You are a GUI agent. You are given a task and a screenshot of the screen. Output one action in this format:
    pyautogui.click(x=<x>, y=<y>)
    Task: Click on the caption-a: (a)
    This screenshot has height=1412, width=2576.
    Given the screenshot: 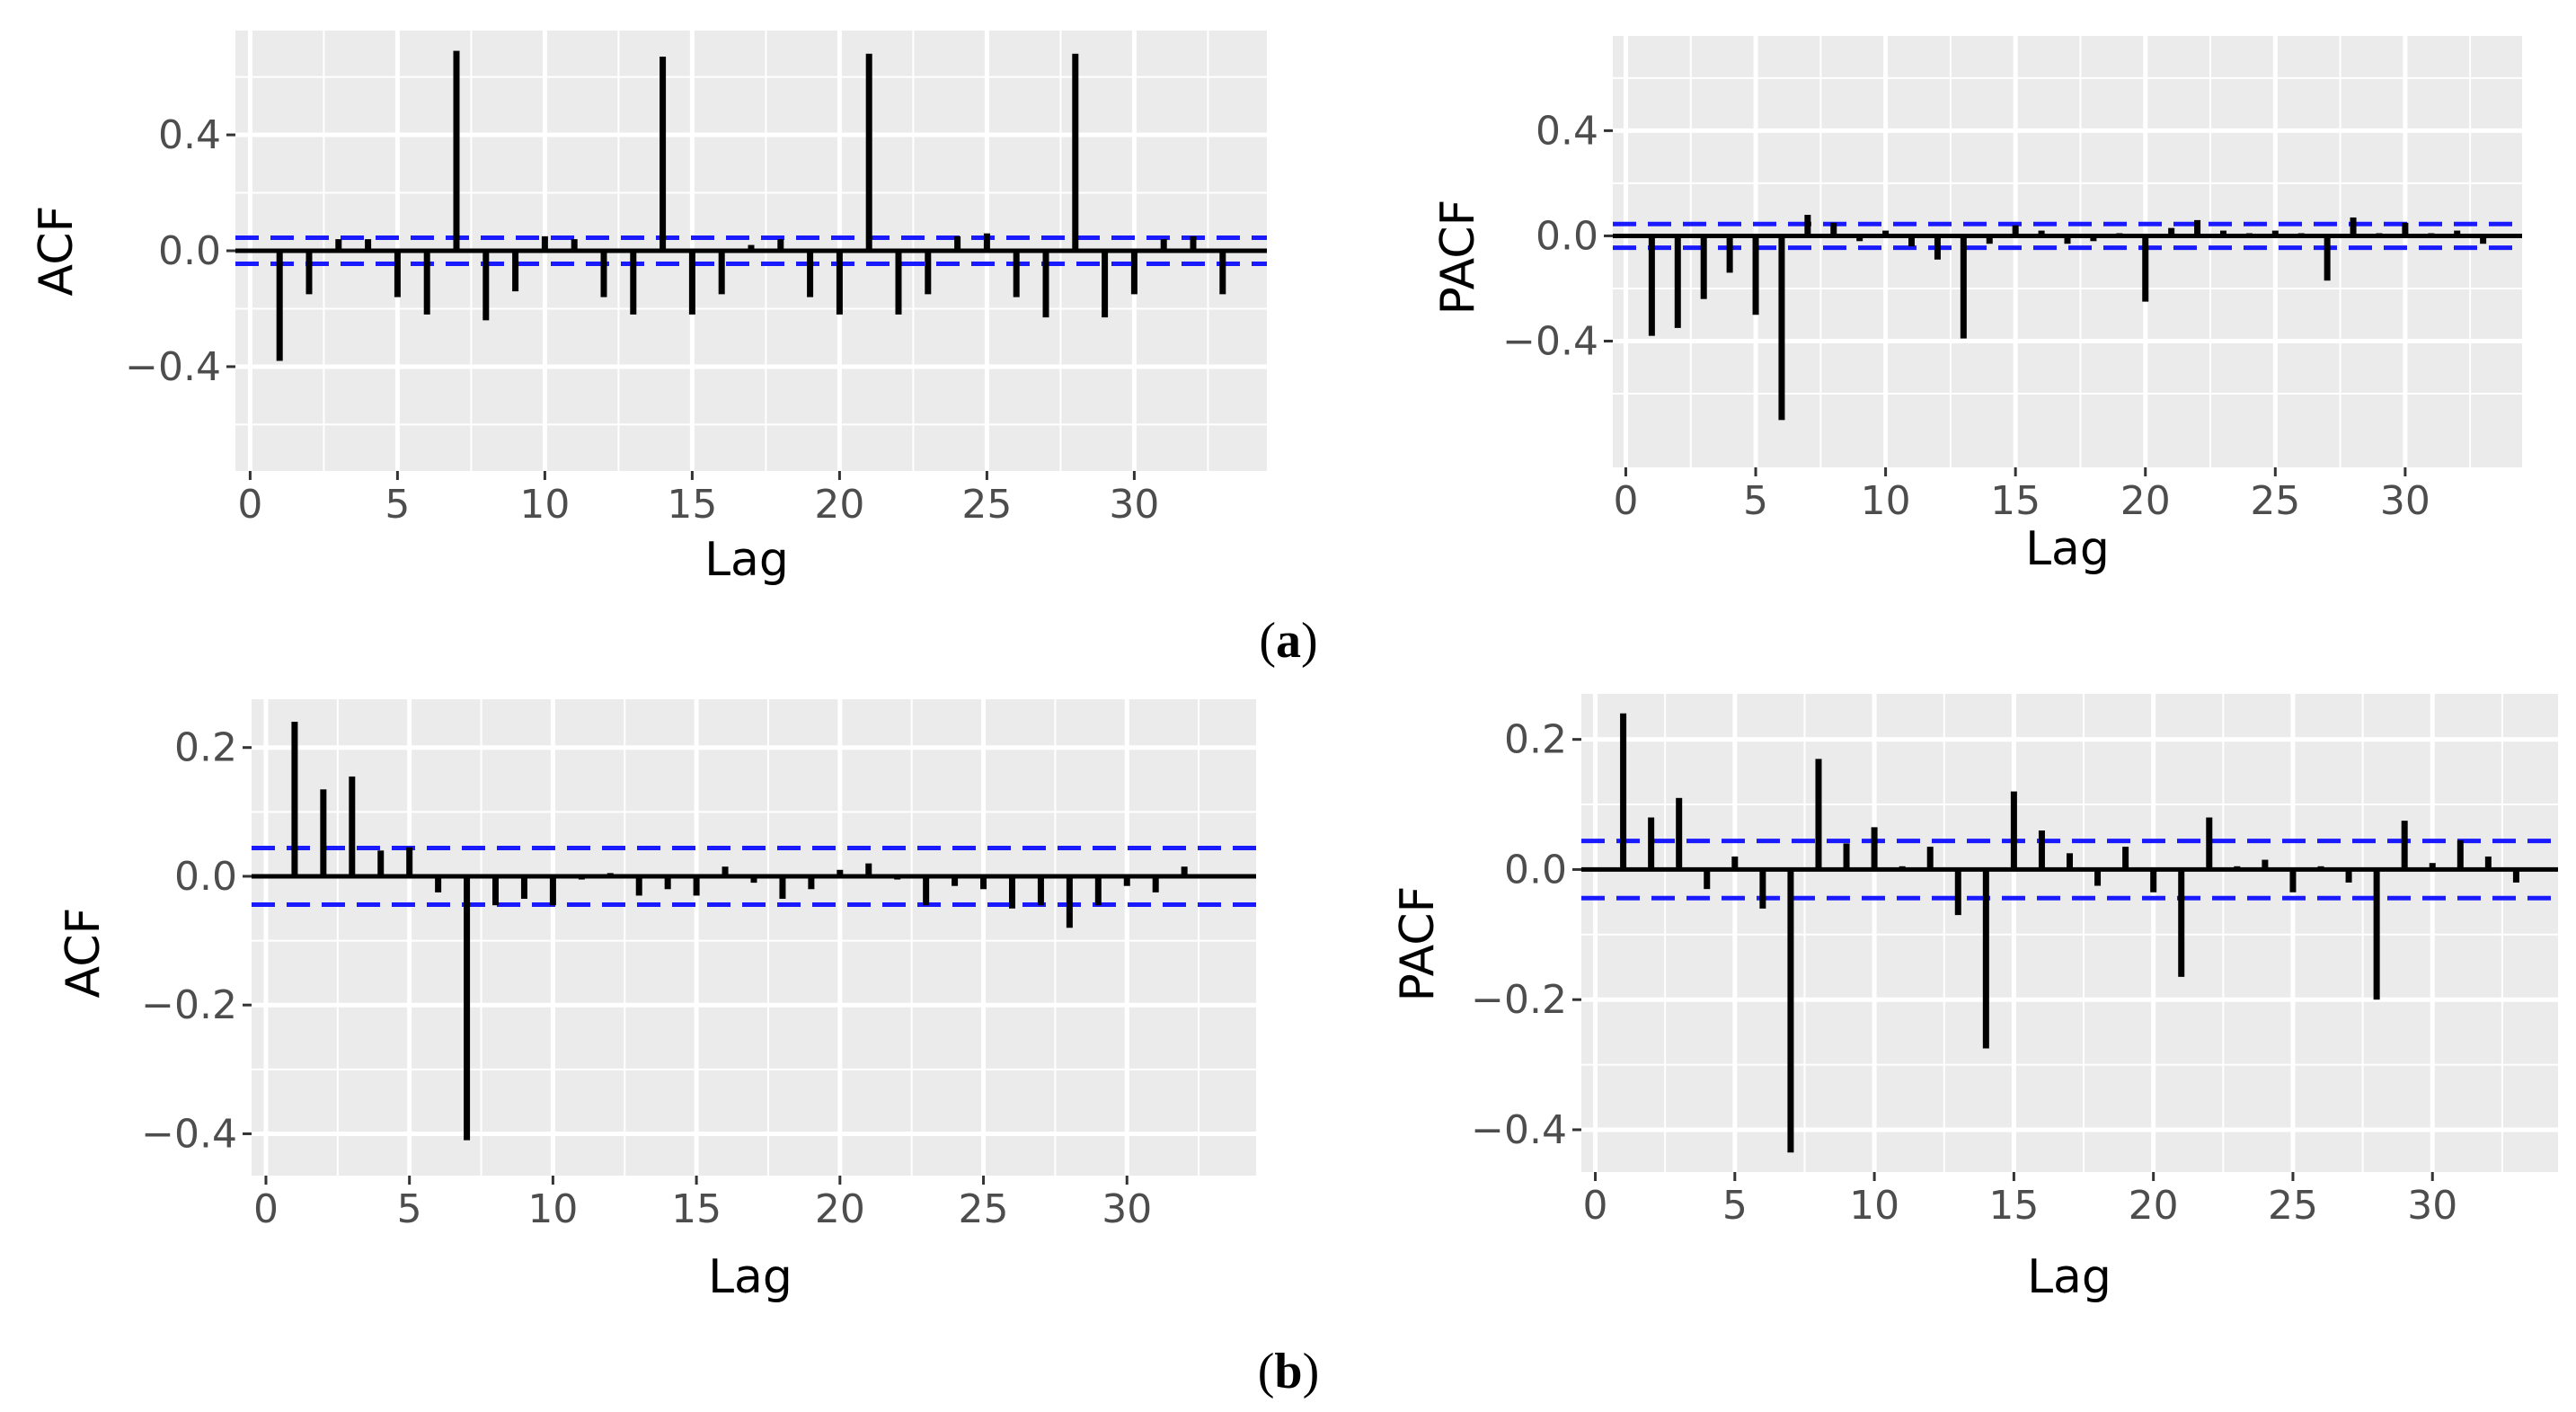 What is the action you would take?
    pyautogui.click(x=1288, y=641)
    